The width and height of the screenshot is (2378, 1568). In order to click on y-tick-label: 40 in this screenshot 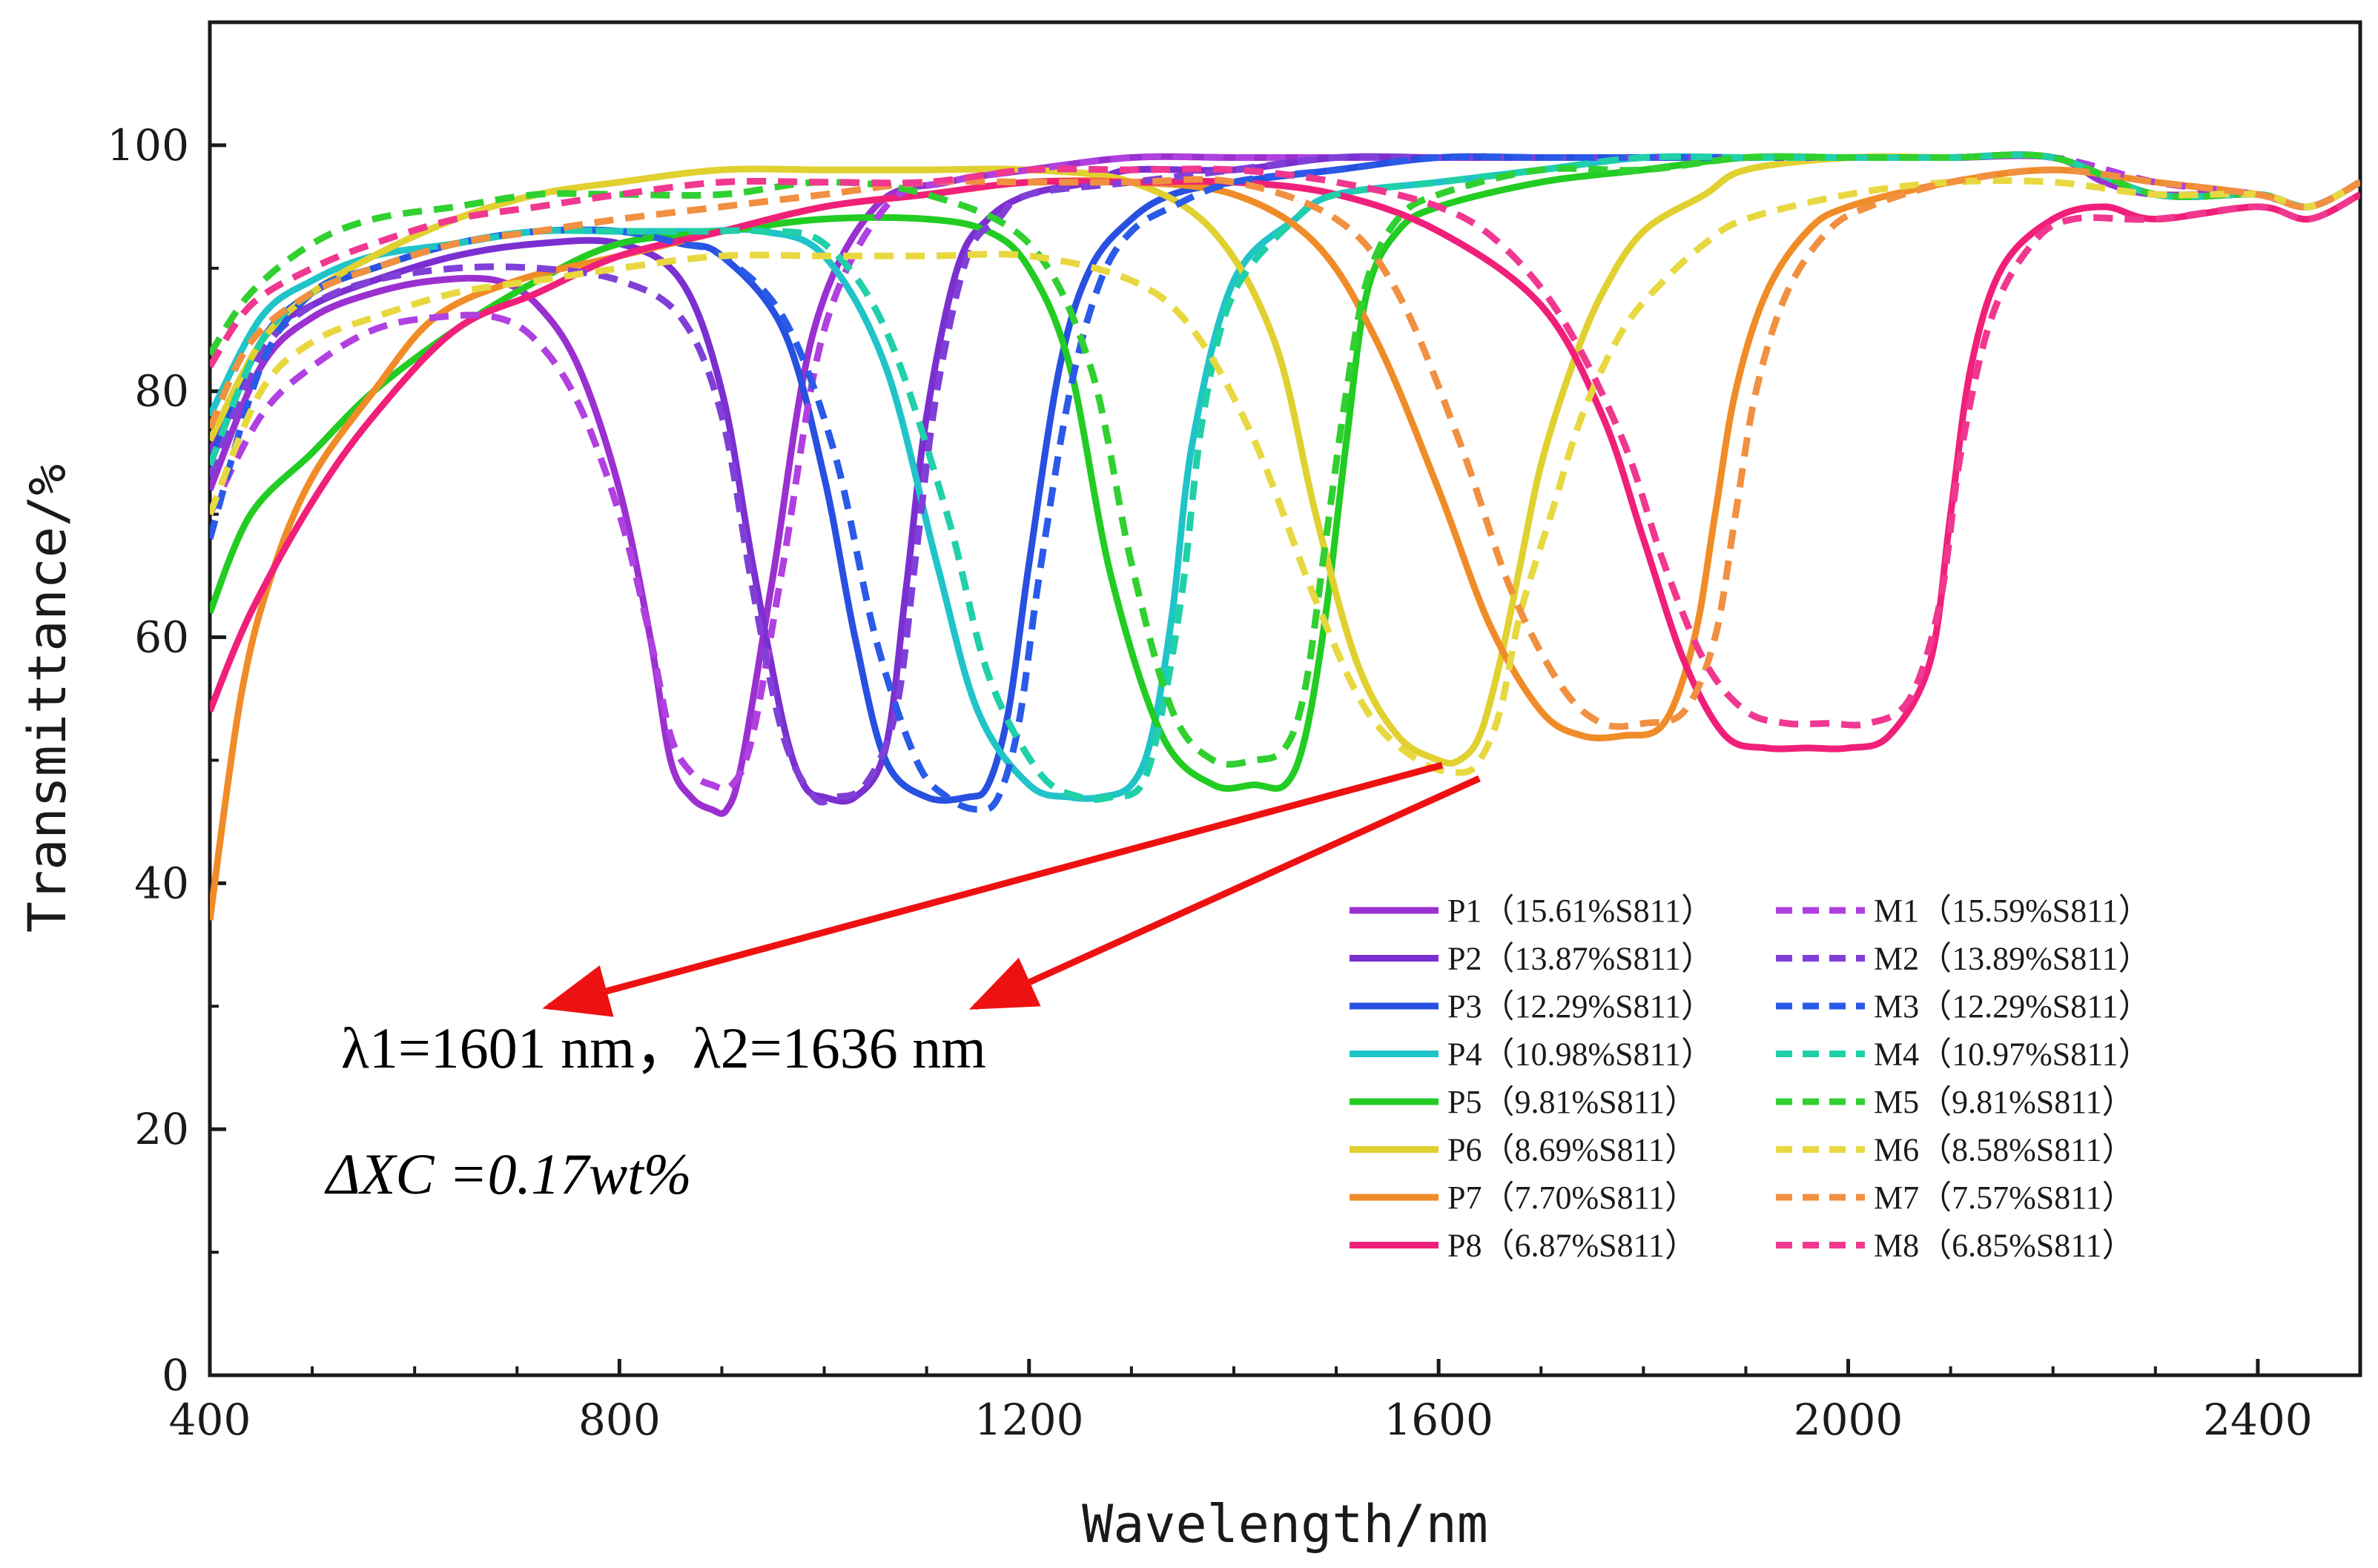, I will do `click(161, 883)`.